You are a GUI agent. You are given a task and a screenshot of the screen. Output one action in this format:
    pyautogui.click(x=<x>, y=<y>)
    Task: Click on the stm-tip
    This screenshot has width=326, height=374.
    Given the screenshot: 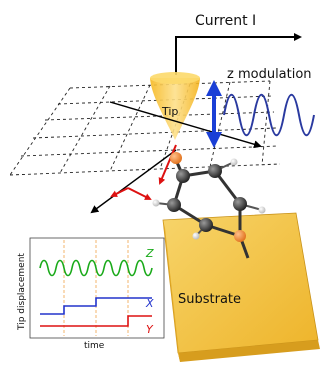 What is the action you would take?
    pyautogui.click(x=175, y=106)
    